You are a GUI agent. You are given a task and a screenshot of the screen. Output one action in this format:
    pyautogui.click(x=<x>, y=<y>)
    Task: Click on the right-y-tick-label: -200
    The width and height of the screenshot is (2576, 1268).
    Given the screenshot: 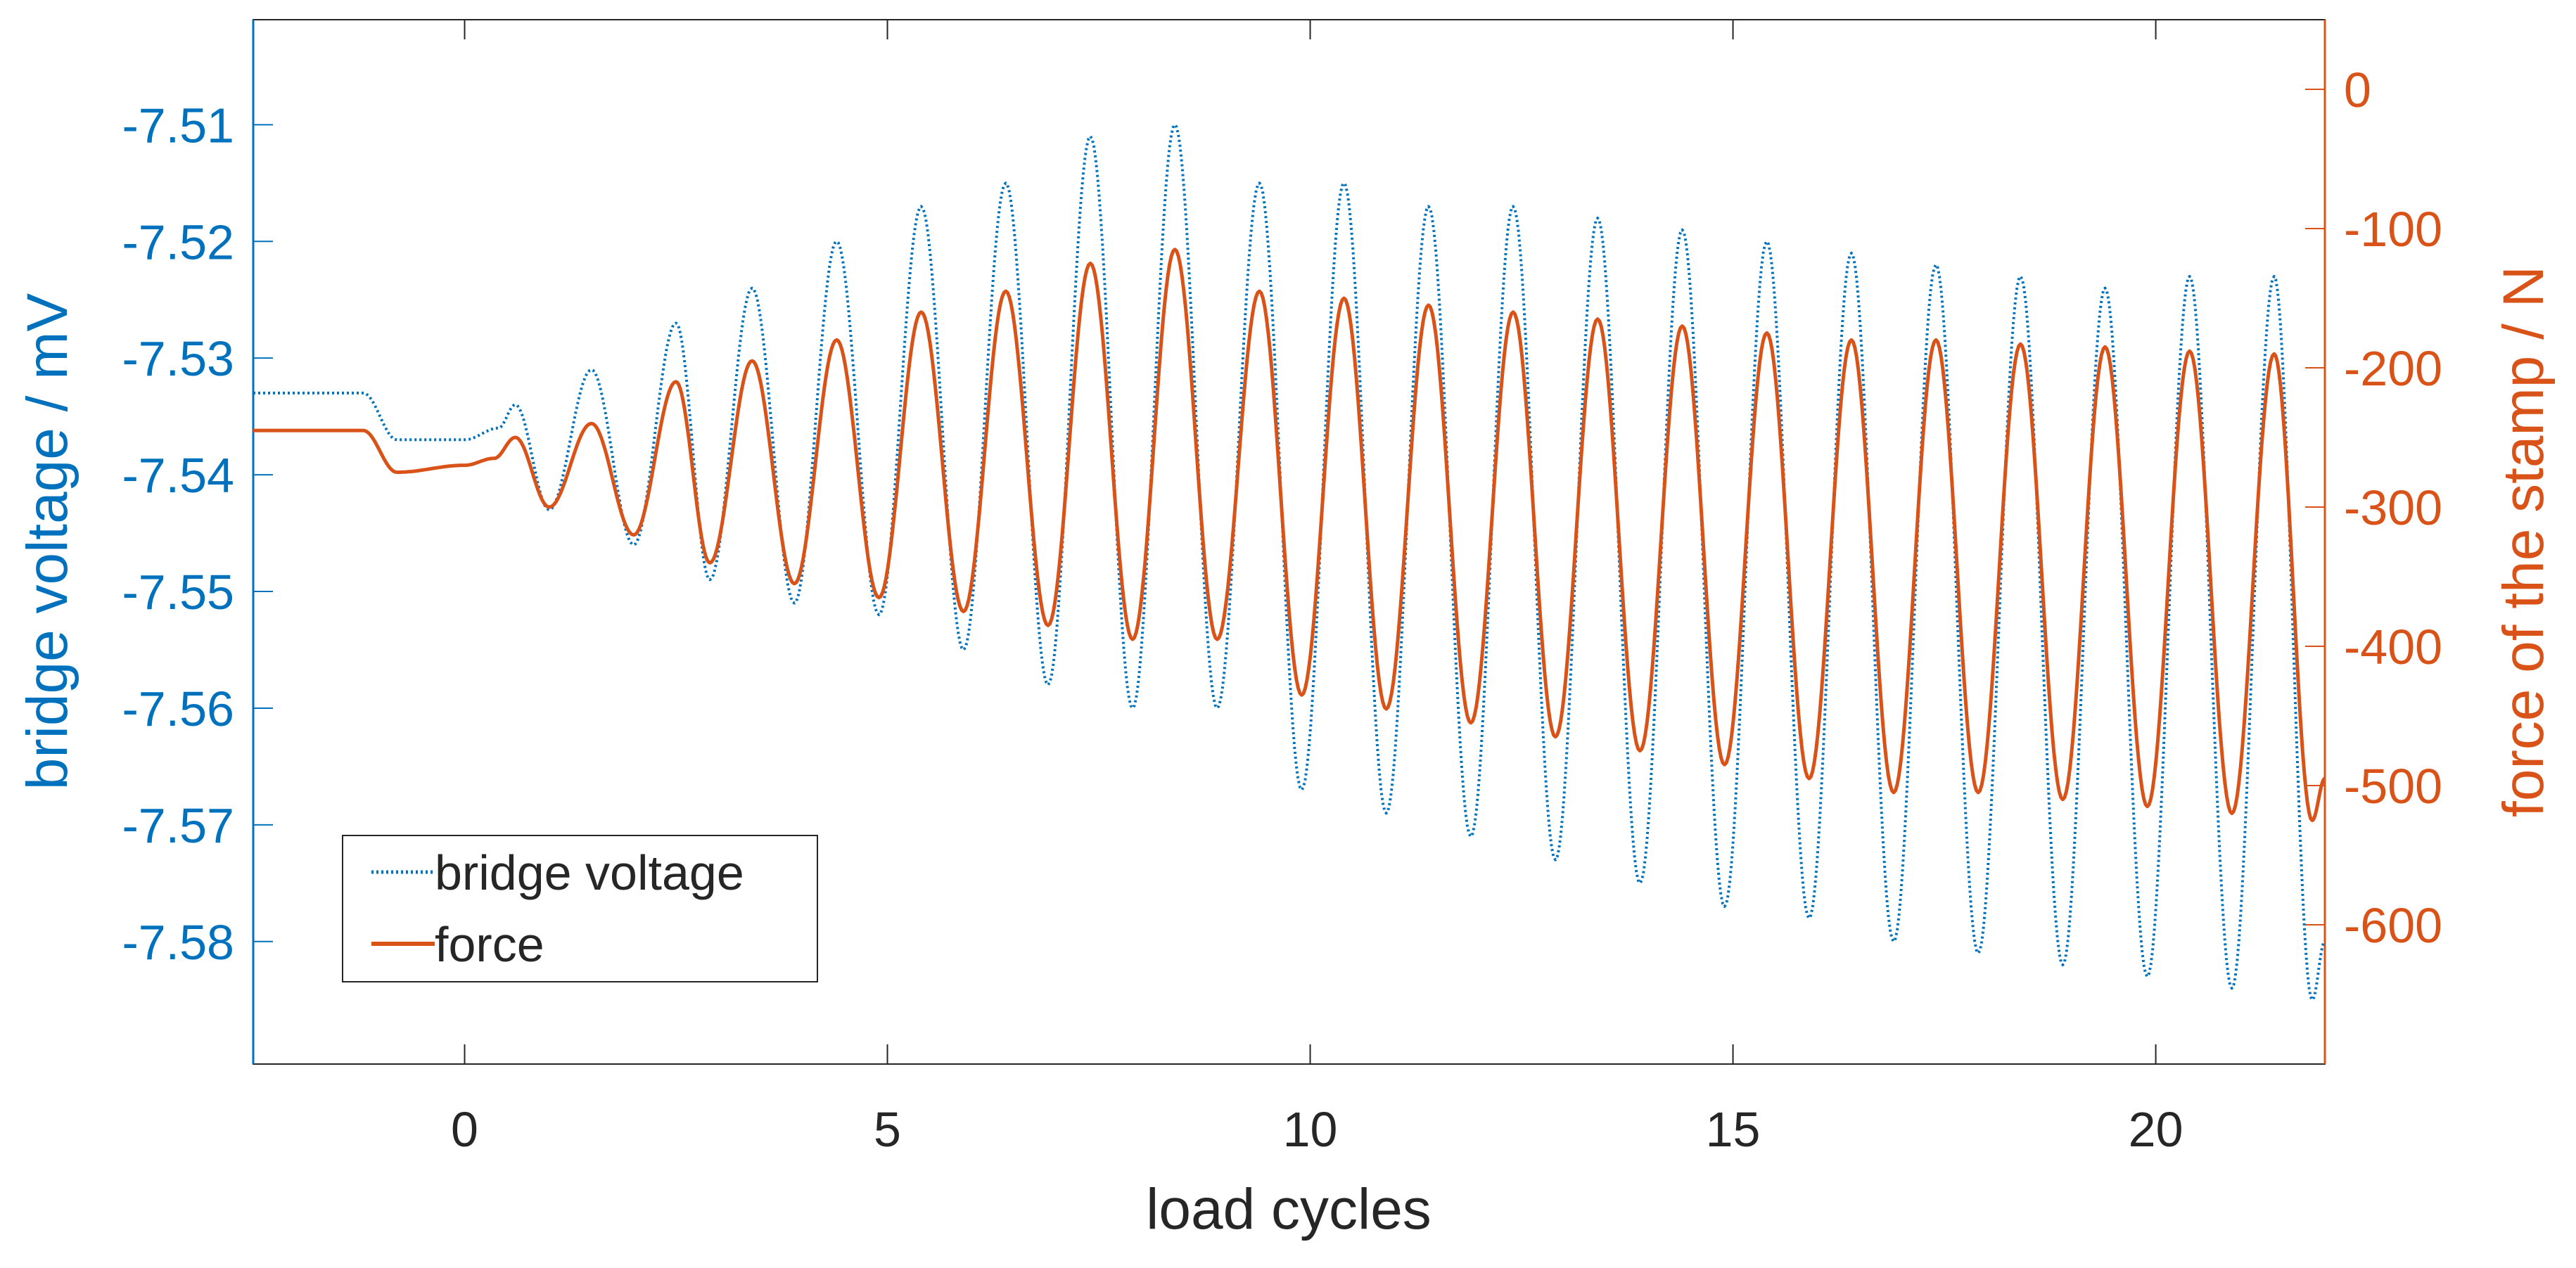 What is the action you would take?
    pyautogui.click(x=2393, y=368)
    